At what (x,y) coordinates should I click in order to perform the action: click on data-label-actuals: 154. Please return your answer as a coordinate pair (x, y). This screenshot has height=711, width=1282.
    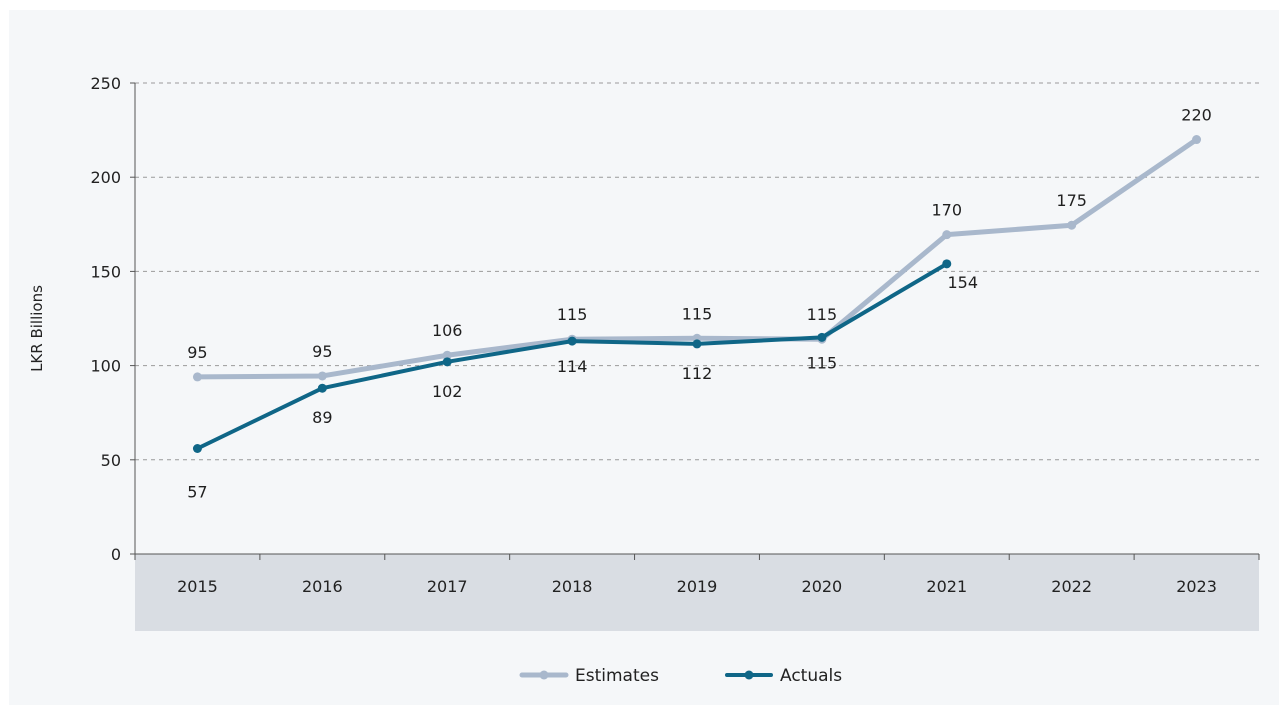
    Looking at the image, I should click on (963, 282).